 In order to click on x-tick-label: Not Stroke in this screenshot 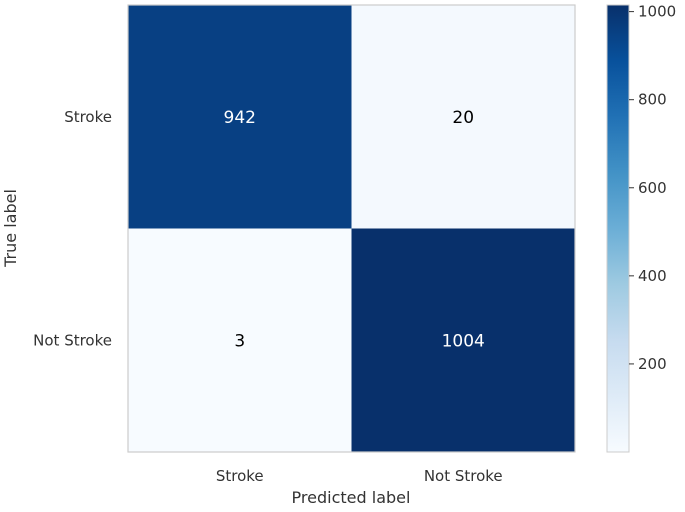, I will do `click(463, 476)`.